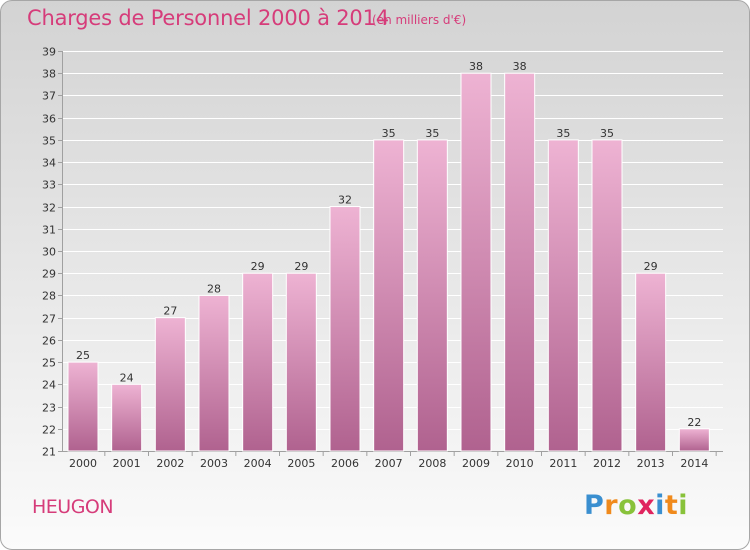 The width and height of the screenshot is (750, 550). What do you see at coordinates (49, 52) in the screenshot?
I see `y-tick-label: 39` at bounding box center [49, 52].